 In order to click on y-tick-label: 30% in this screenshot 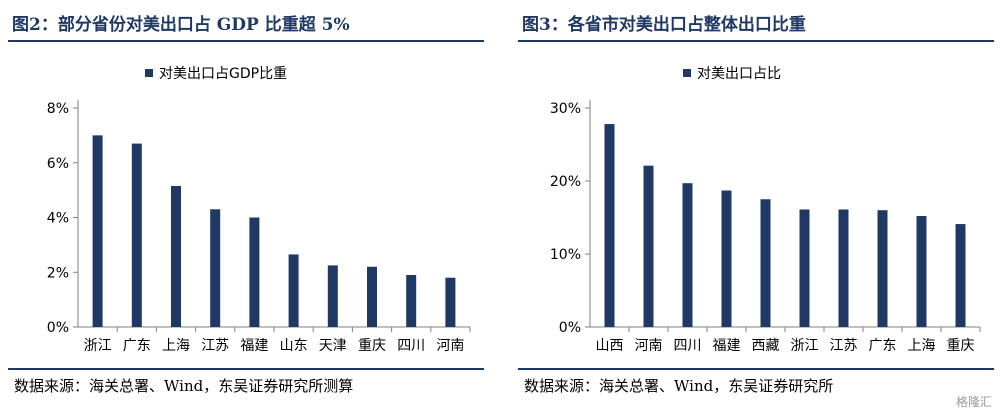, I will do `click(565, 109)`.